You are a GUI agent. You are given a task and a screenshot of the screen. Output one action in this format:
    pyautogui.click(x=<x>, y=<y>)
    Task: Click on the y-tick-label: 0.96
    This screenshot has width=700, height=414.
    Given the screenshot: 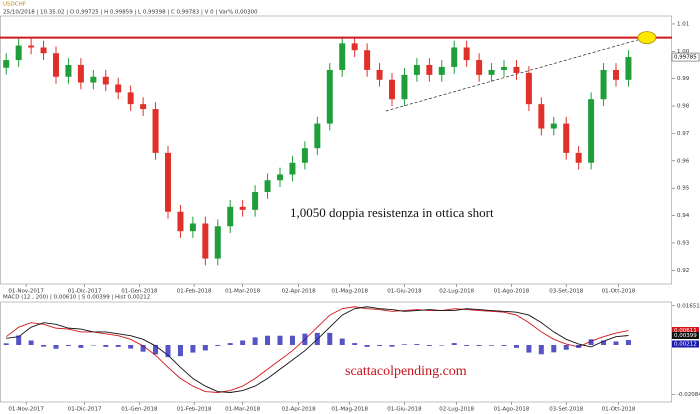 What is the action you would take?
    pyautogui.click(x=683, y=161)
    